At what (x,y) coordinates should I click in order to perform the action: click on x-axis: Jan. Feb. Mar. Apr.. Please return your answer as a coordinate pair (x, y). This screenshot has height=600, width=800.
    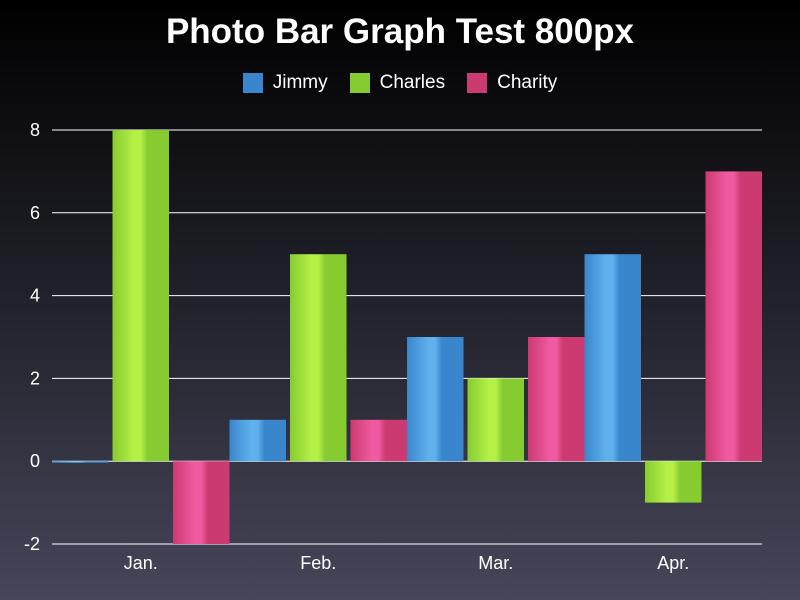
    Looking at the image, I should click on (407, 563).